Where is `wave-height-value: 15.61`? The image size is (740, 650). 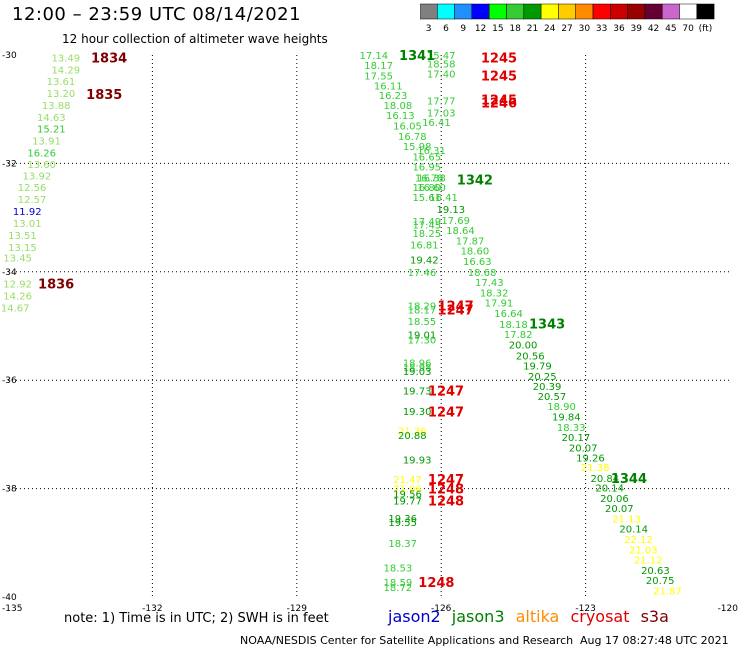
wave-height-value: 15.61 is located at coordinates (426, 198).